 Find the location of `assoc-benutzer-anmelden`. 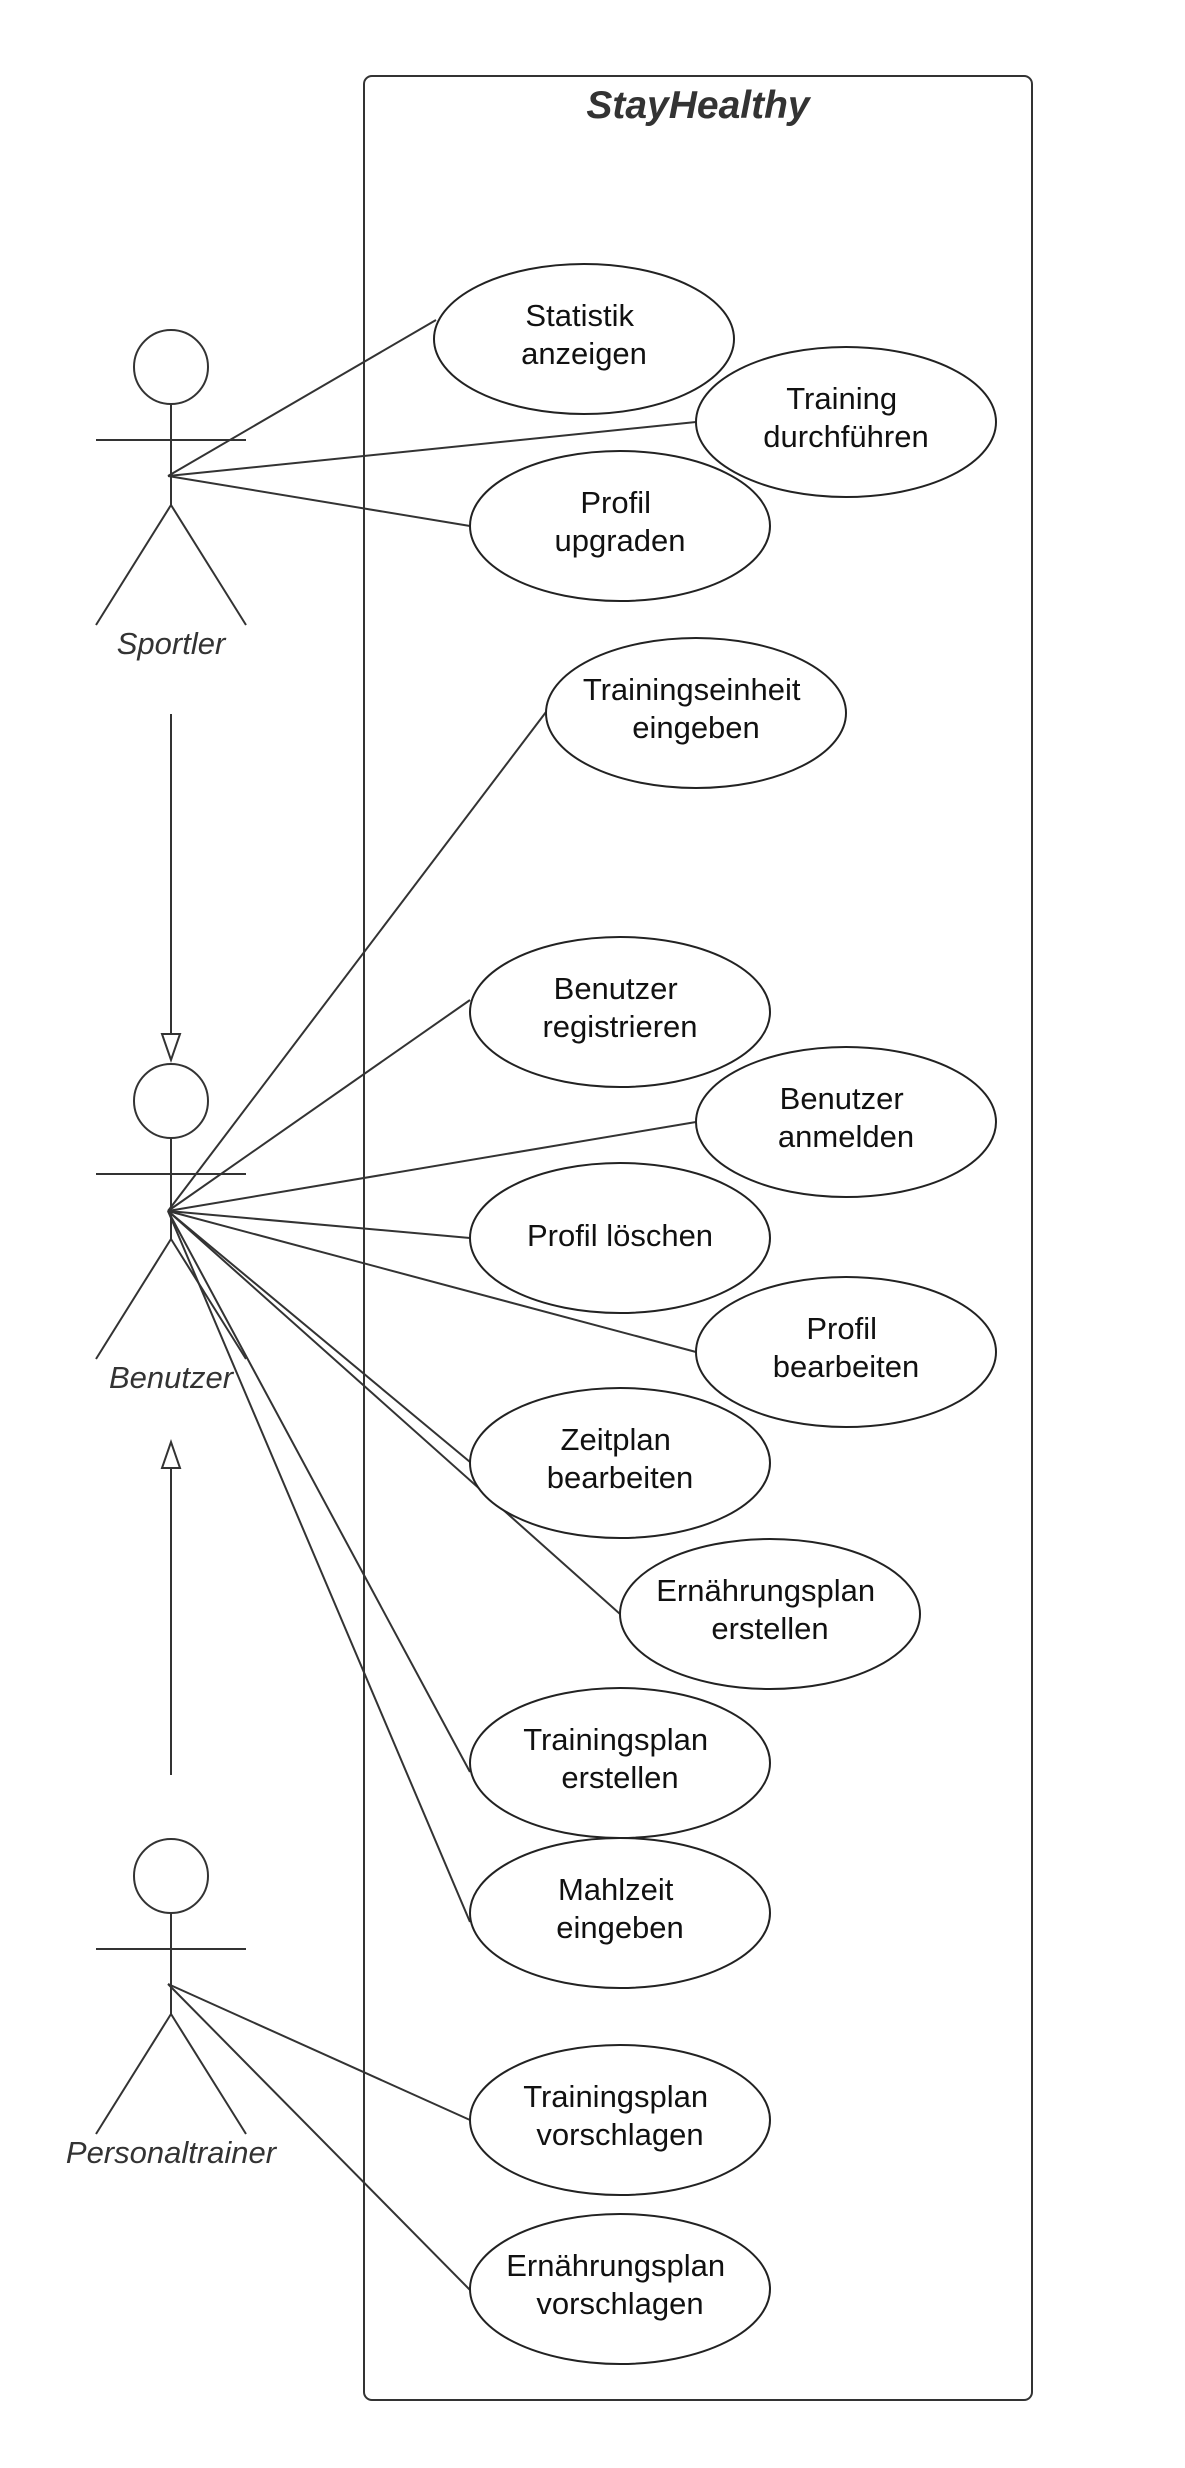

assoc-benutzer-anmelden is located at coordinates (432, 1166).